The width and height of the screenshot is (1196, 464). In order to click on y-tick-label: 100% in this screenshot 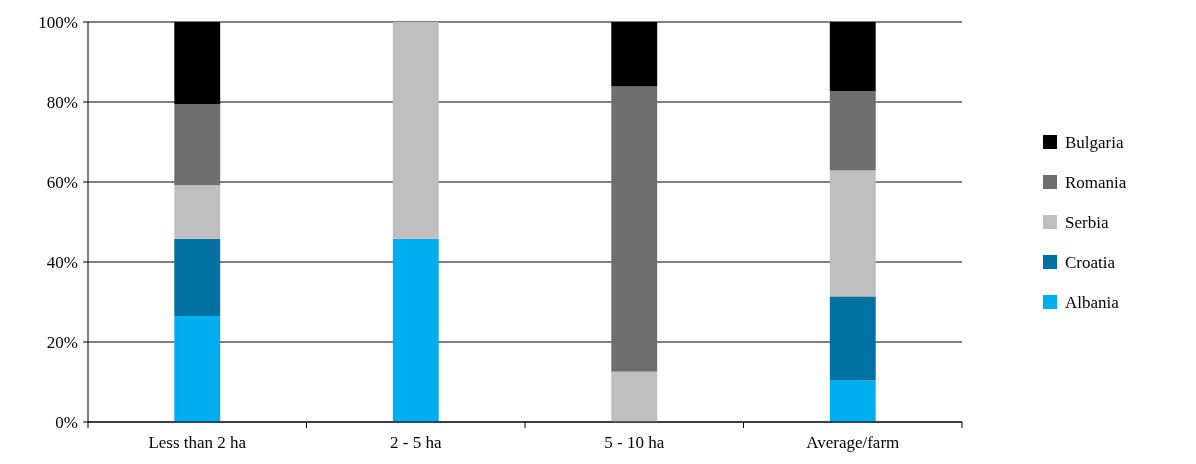, I will do `click(58, 22)`.